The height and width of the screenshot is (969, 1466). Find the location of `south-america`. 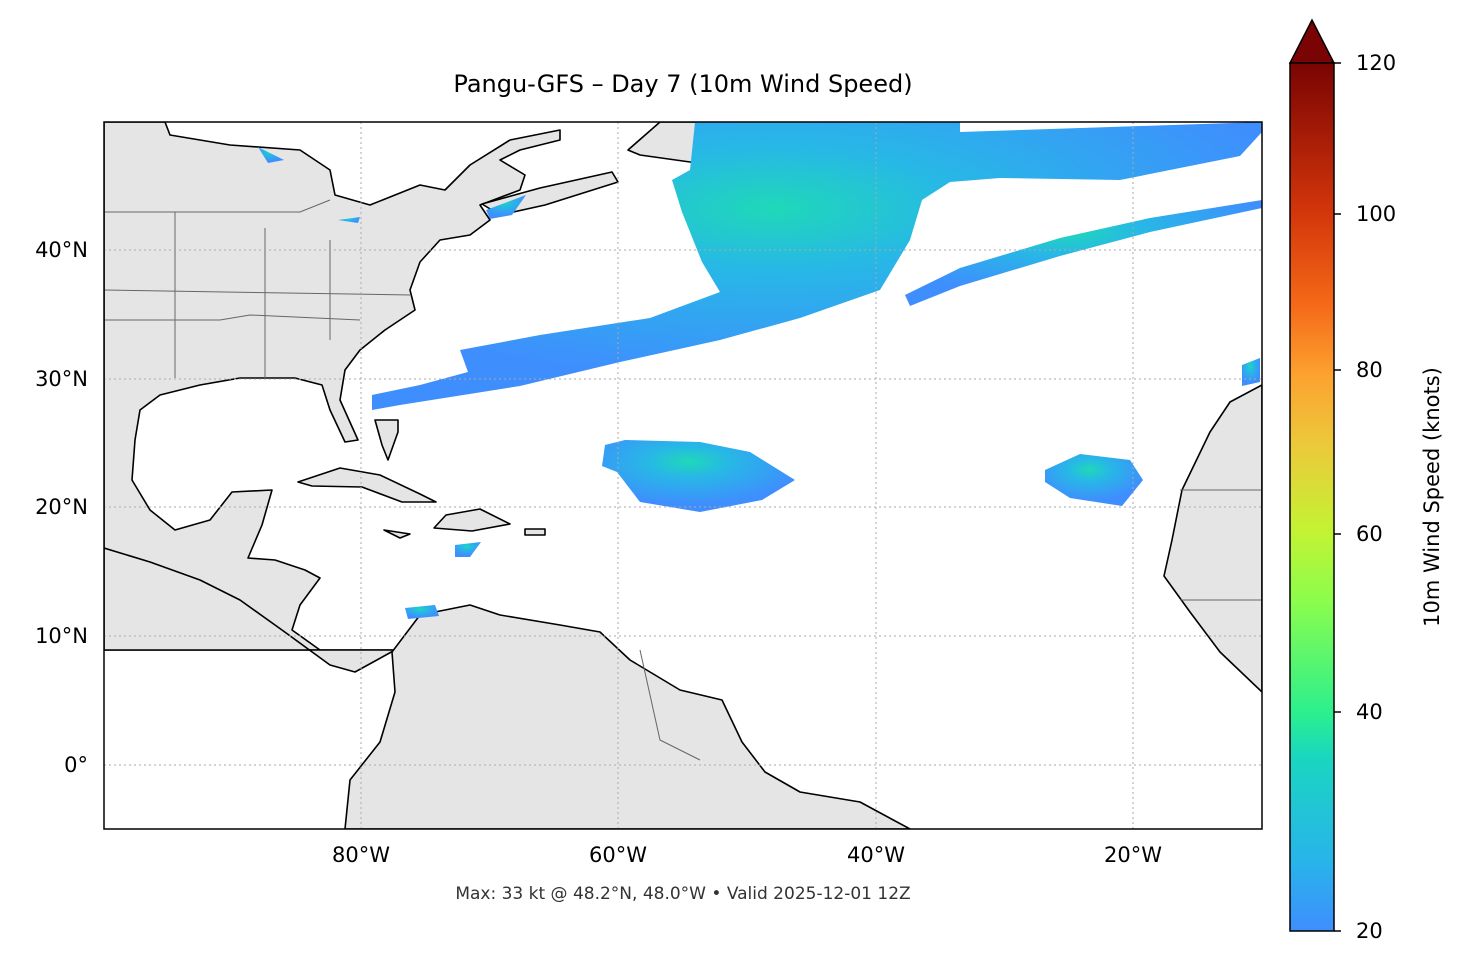

south-america is located at coordinates (627, 716).